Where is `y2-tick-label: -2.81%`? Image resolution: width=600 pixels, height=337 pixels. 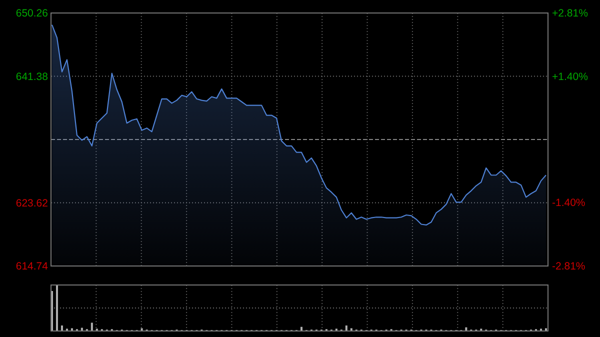 y2-tick-label: -2.81% is located at coordinates (569, 266).